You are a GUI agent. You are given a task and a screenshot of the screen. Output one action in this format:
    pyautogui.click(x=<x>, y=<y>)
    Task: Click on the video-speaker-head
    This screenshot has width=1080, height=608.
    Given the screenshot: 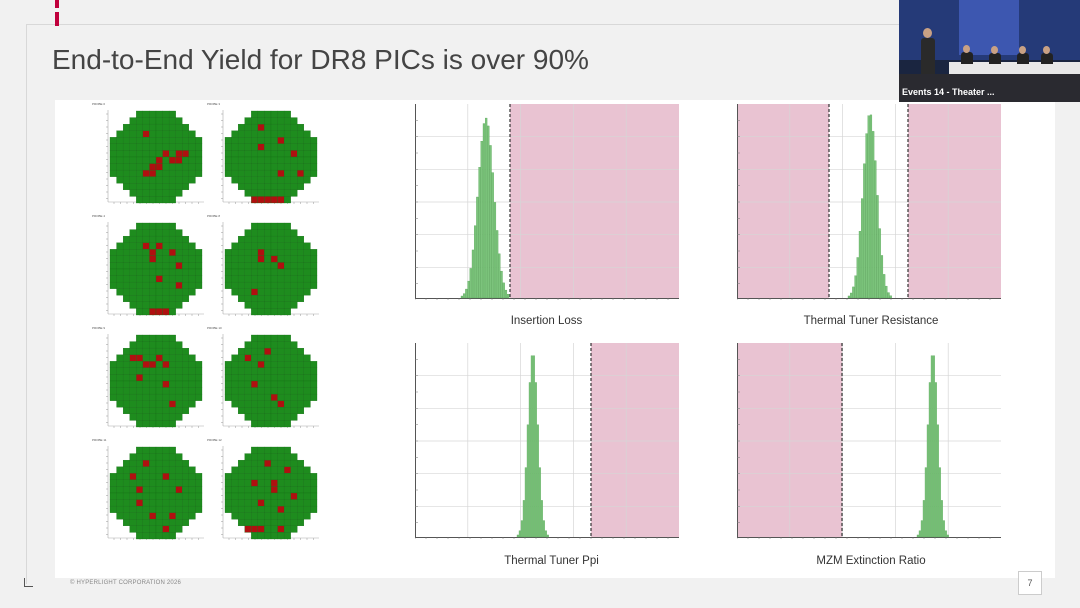 What is the action you would take?
    pyautogui.click(x=927, y=33)
    